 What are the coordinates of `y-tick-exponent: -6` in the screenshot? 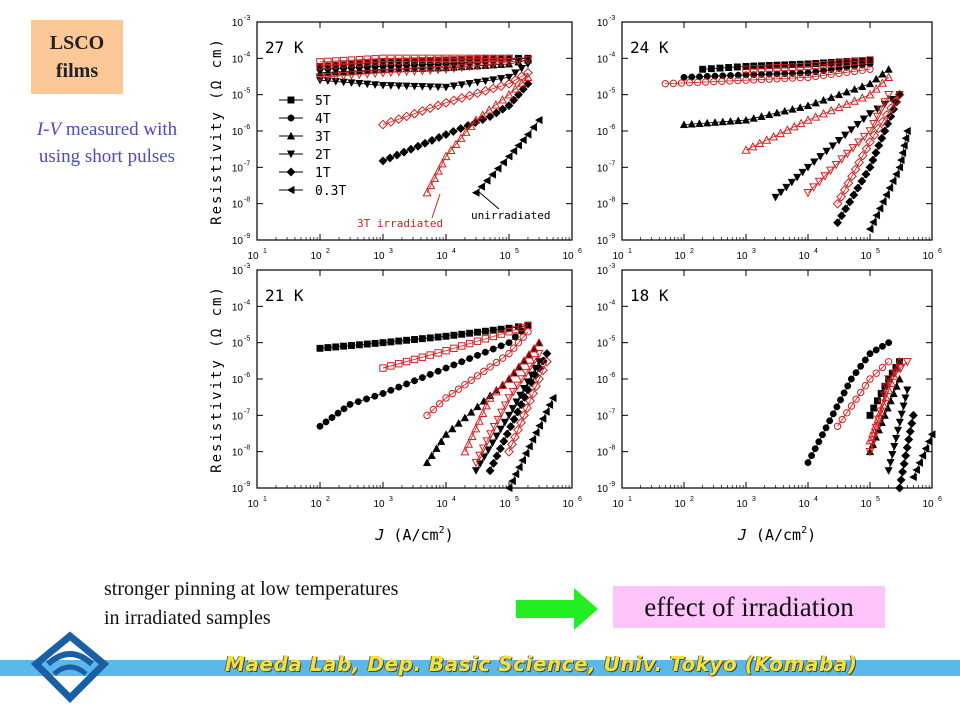 It's located at (612, 127).